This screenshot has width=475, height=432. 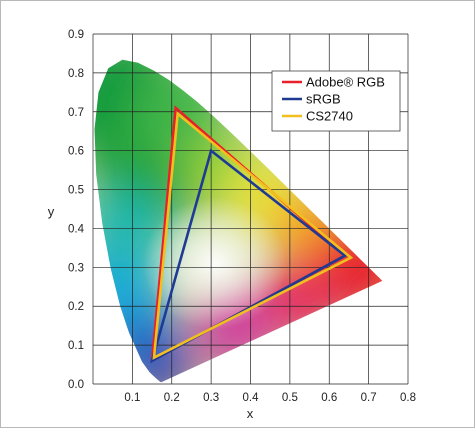 I want to click on x-tick-labels: 0.1 0.2 0.3 0.4 0.5 0.6 0.7 0.8, so click(x=270, y=398).